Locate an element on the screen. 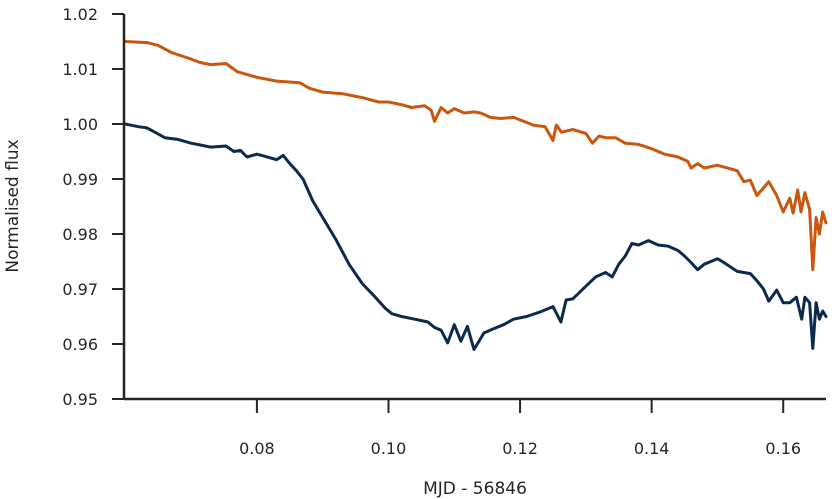  y-axis-title: Normalised flux is located at coordinates (13, 205).